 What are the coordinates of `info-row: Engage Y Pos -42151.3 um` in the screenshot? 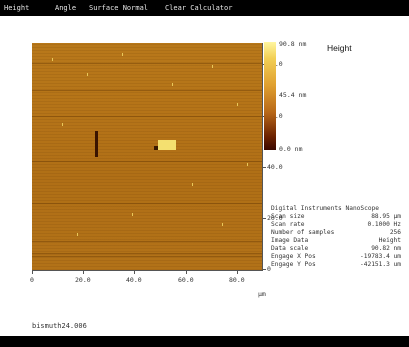 It's located at (336, 264).